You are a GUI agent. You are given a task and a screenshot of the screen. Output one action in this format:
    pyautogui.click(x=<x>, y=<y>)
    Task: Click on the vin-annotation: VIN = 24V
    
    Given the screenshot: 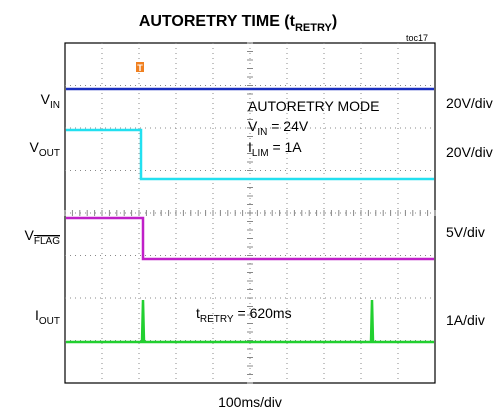 What is the action you would take?
    pyautogui.click(x=278, y=128)
    